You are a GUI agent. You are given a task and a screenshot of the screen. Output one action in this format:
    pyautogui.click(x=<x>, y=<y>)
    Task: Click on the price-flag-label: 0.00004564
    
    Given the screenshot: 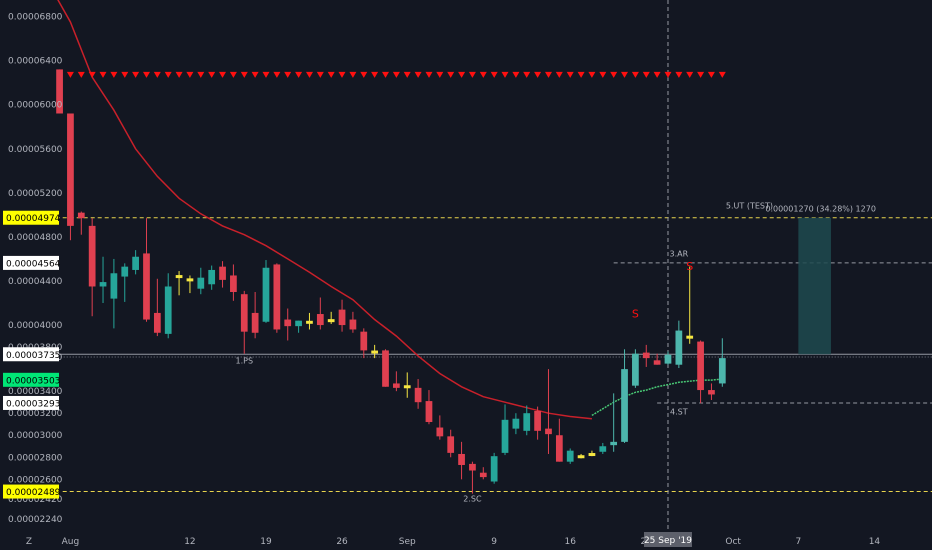 What is the action you would take?
    pyautogui.click(x=33, y=264)
    